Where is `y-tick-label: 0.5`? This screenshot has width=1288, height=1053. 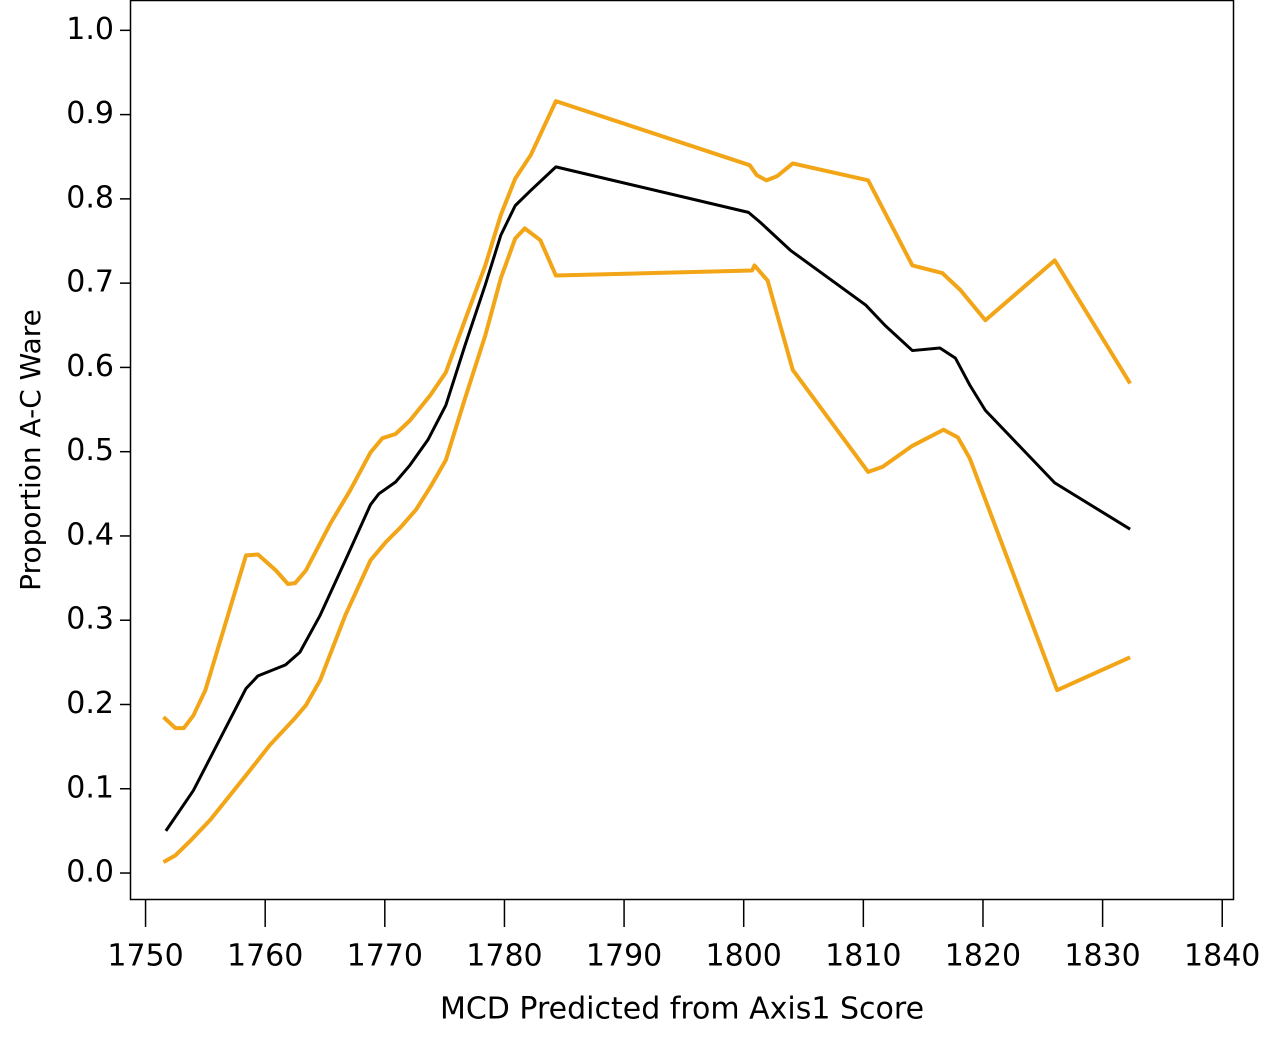 y-tick-label: 0.5 is located at coordinates (90, 450).